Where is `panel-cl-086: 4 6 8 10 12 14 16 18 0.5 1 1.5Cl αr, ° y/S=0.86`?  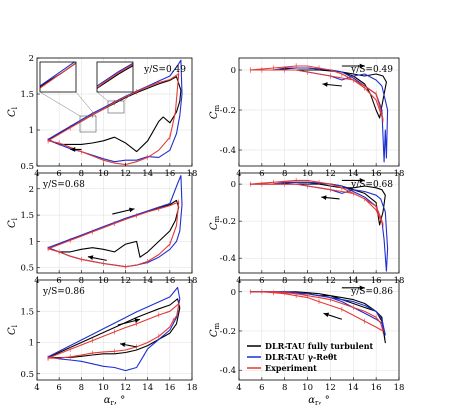 panel-cl-086: 4 6 8 10 12 14 16 18 0.5 1 1.5Cl αr, ° y/S=0.86 is located at coordinates (102, 343).